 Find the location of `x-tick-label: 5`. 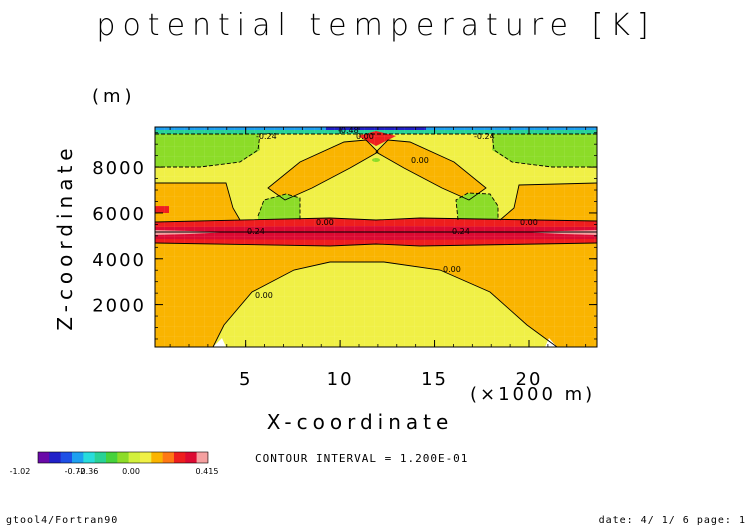

x-tick-label: 5 is located at coordinates (245, 379).